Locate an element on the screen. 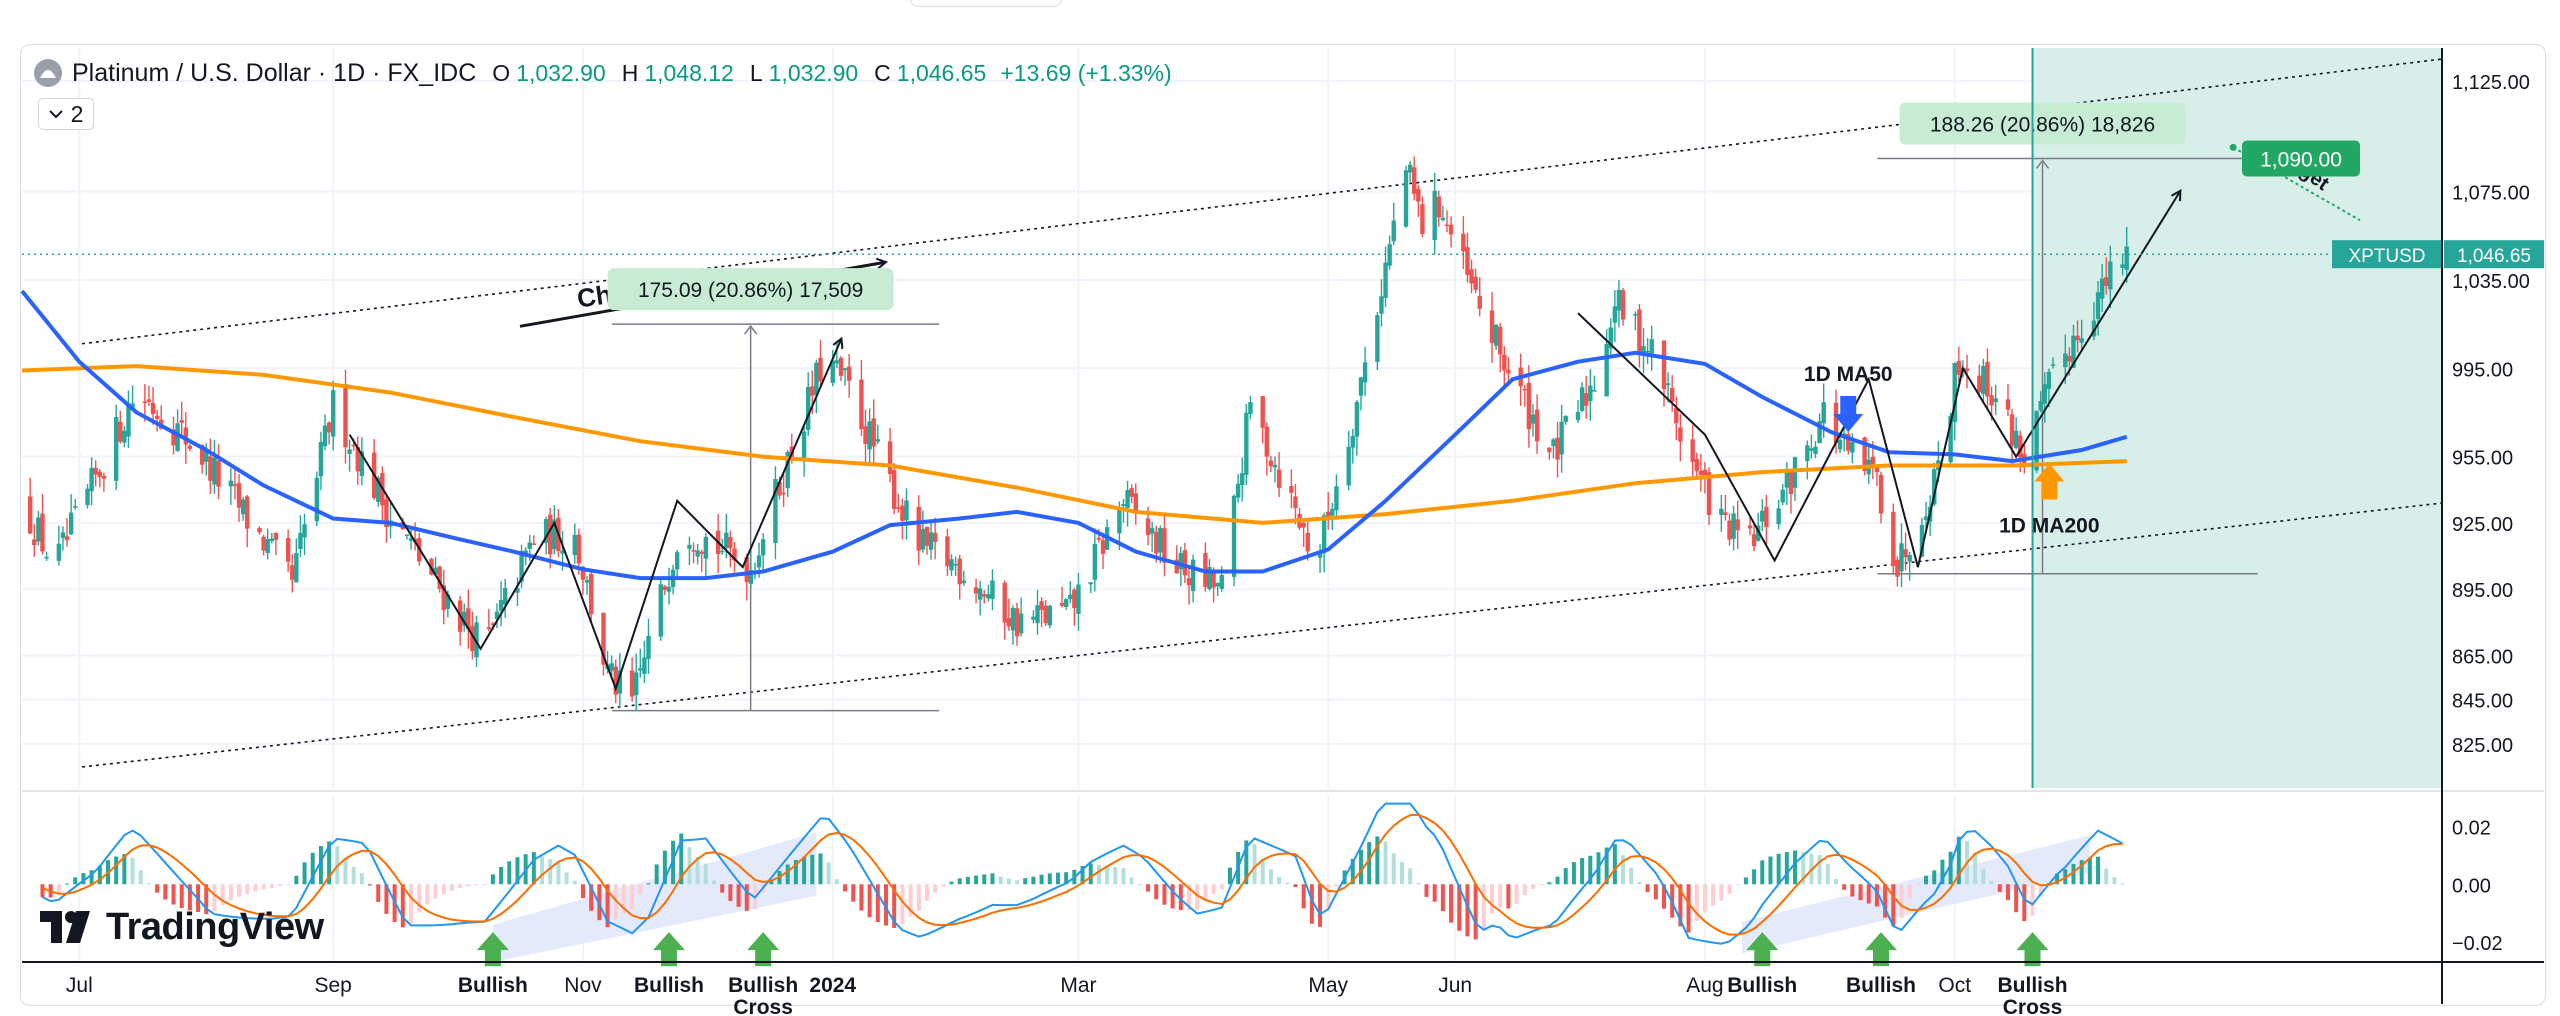  ma200-arrow-icon is located at coordinates (2049, 481).